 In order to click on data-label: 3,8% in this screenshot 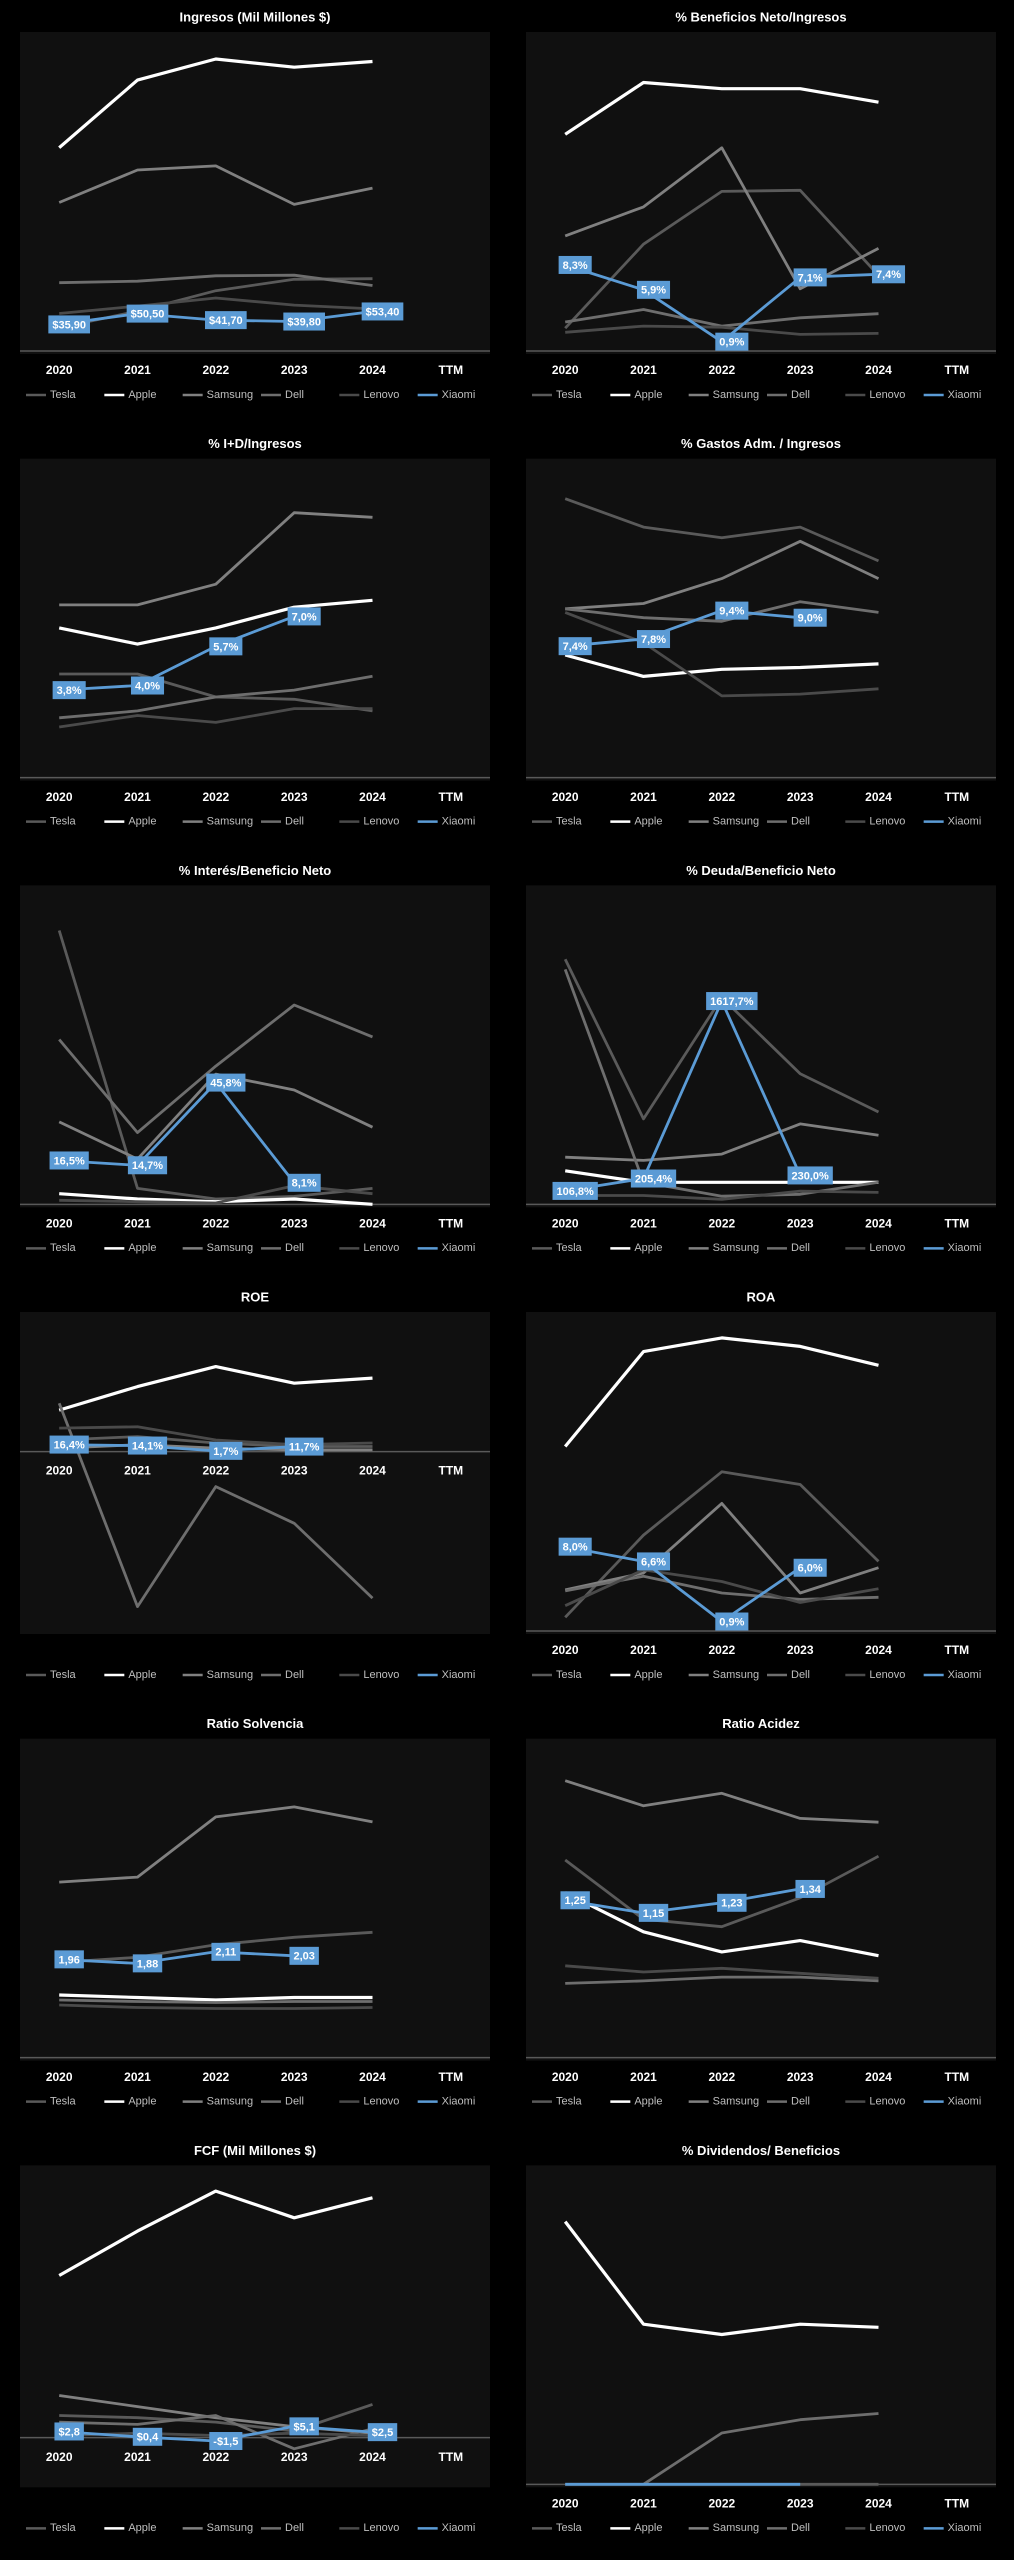, I will do `click(69, 691)`.